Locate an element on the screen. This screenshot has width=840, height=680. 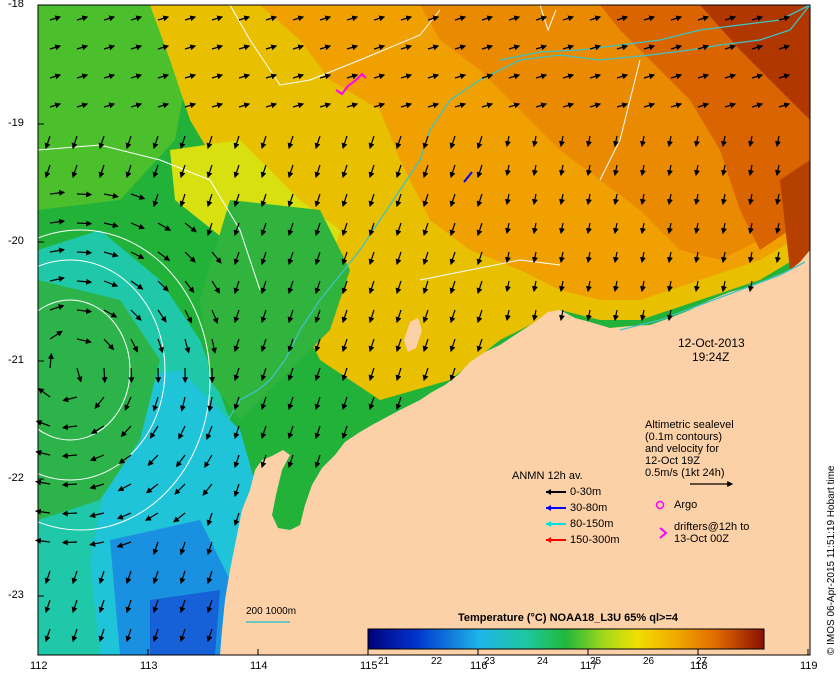
colorbar-tick-label: 25 is located at coordinates (596, 661).